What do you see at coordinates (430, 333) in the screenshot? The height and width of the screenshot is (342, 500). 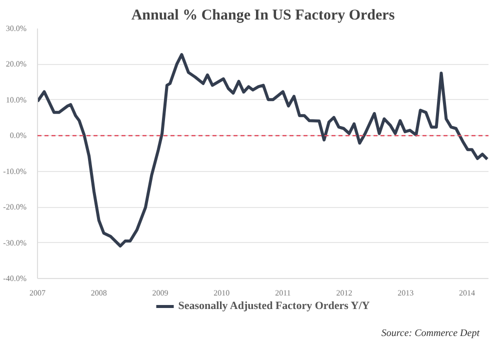 I see `source-note: Source: Commerce Dept` at bounding box center [430, 333].